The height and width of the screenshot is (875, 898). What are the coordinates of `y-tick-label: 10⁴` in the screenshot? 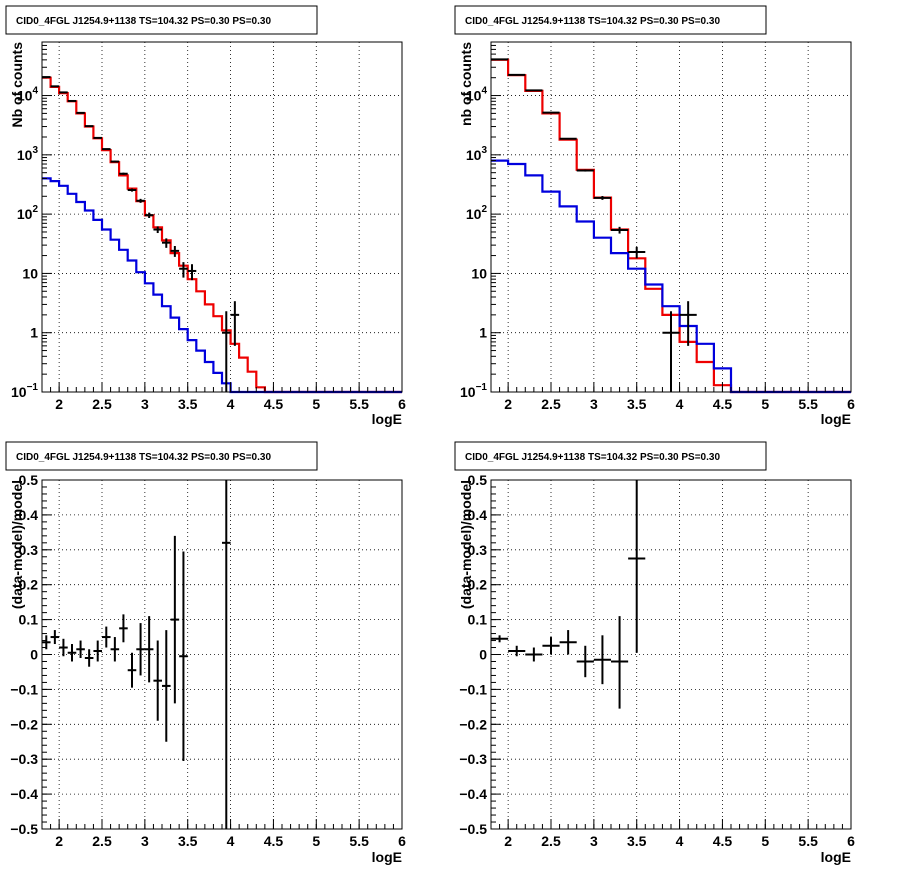 It's located at (28, 95).